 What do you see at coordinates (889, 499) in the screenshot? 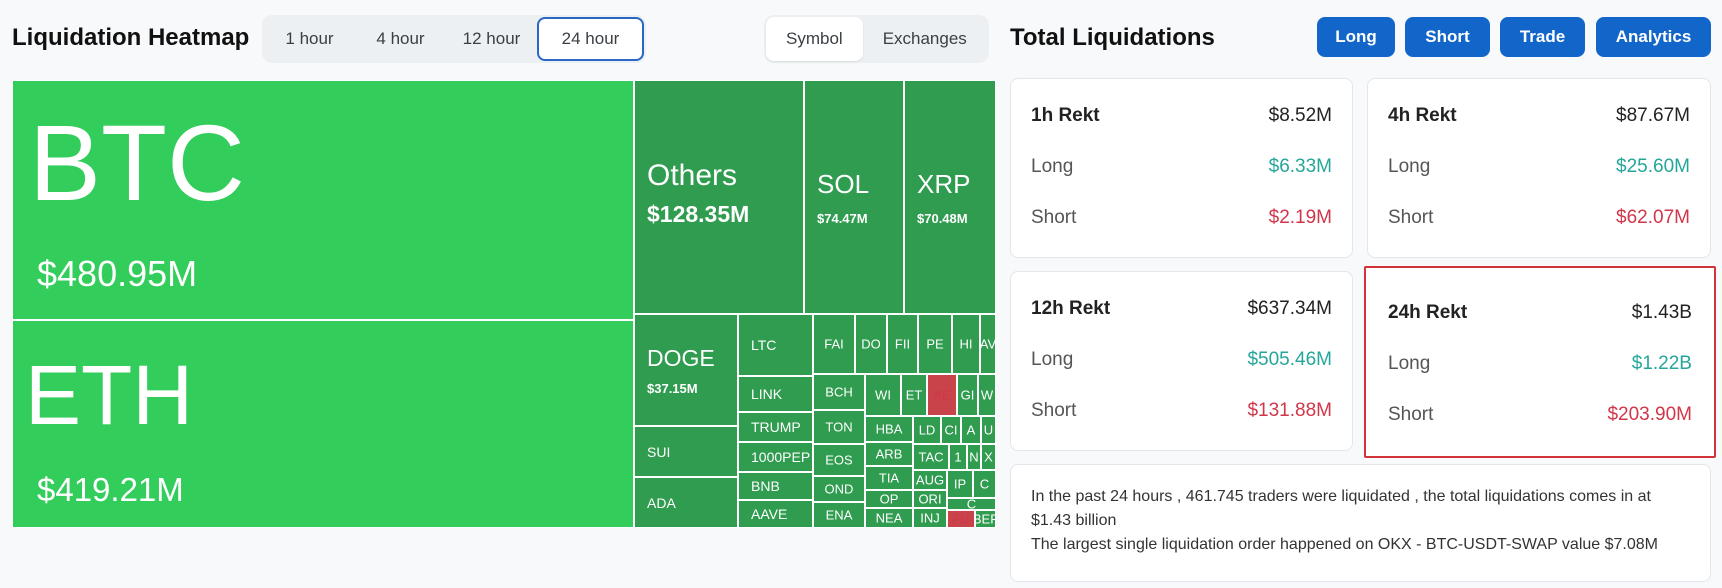
I see `heatmap-tile-op: OP` at bounding box center [889, 499].